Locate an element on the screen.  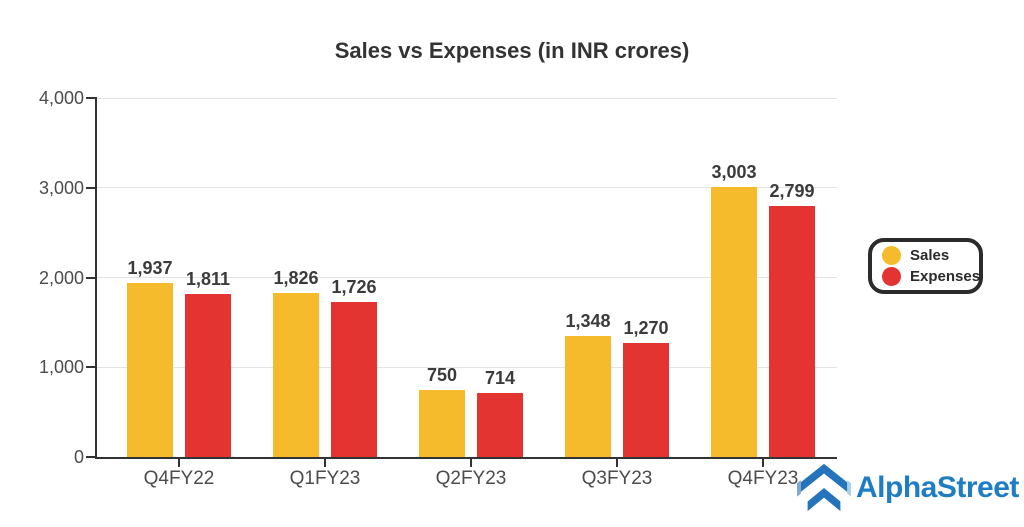
x-axis-tick-label: Q2FY23 is located at coordinates (471, 478).